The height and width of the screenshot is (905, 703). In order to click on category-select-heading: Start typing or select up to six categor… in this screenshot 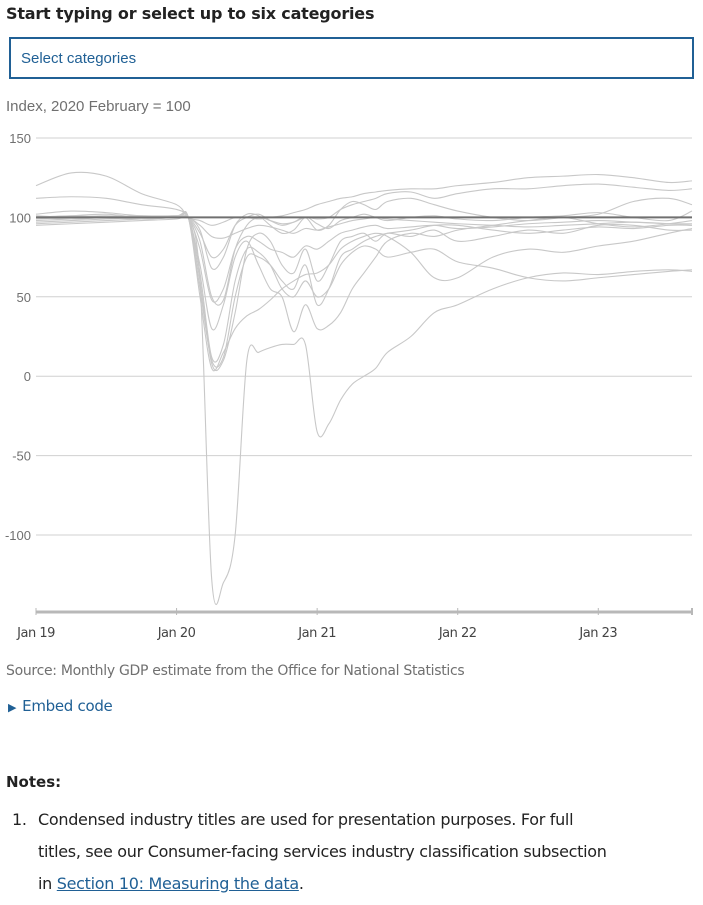, I will do `click(190, 13)`.